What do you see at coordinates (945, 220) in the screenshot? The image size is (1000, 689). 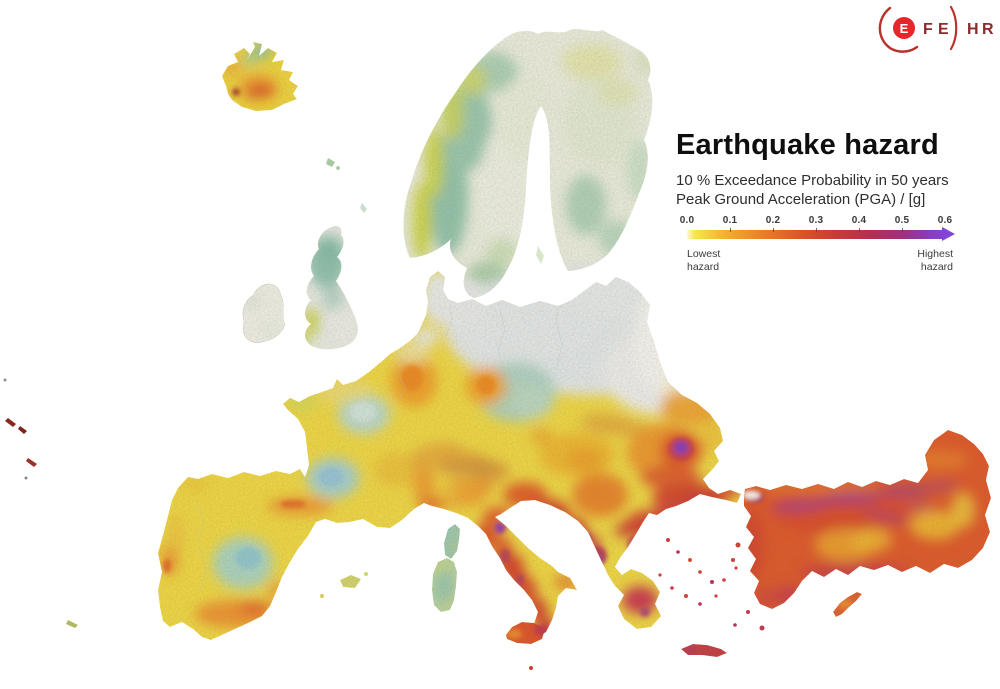 I see `legend-tick-0.6: 0.6` at bounding box center [945, 220].